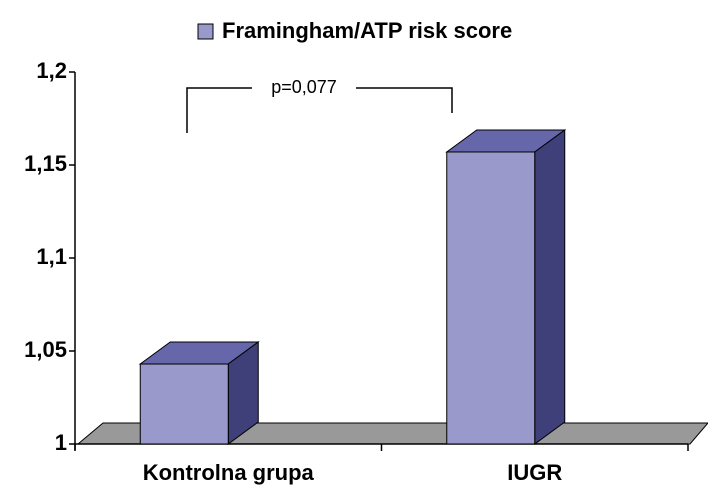 This screenshot has width=708, height=496. What do you see at coordinates (205, 31) in the screenshot?
I see `legend-swatch` at bounding box center [205, 31].